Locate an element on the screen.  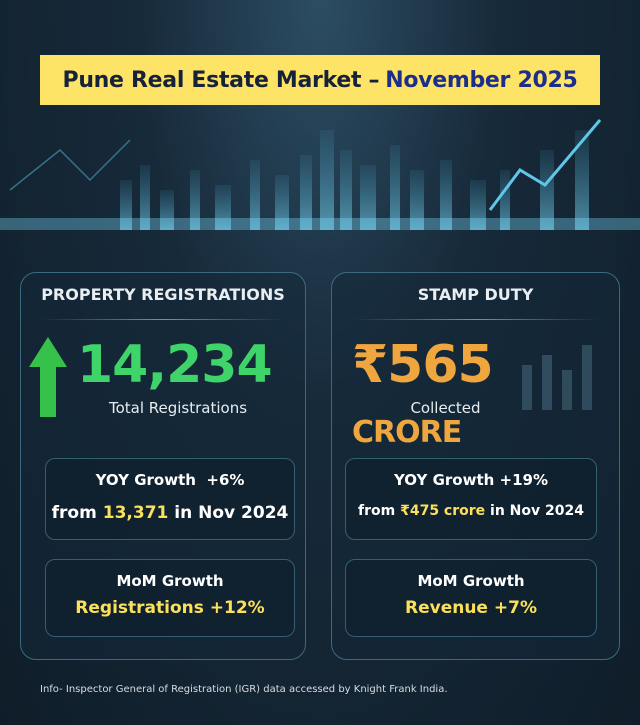
stamp-duty-label: Collected is located at coordinates (445, 408).